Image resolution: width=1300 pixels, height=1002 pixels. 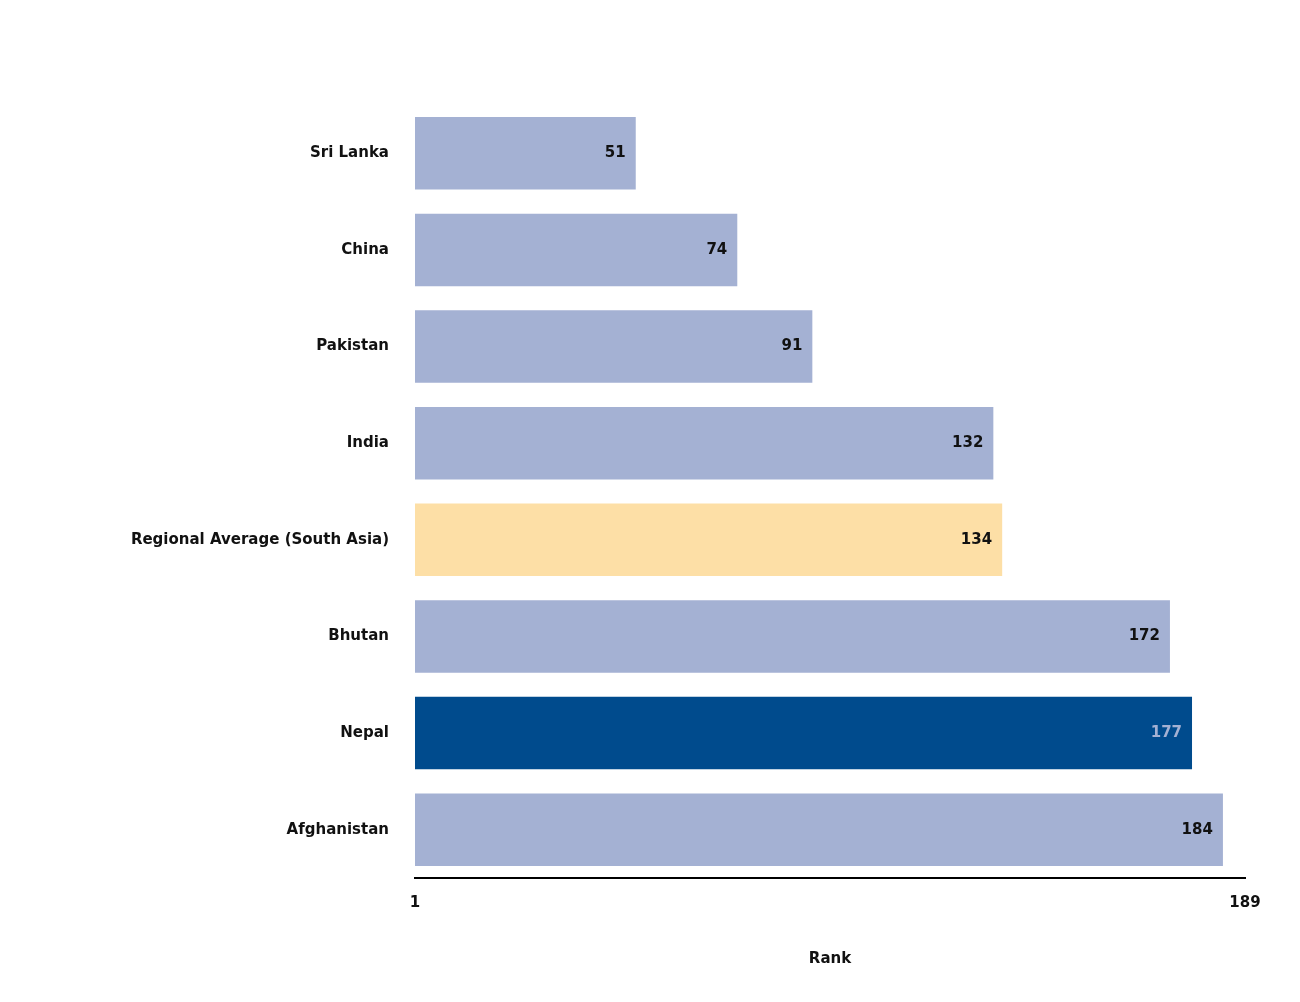 What do you see at coordinates (364, 731) in the screenshot?
I see `y-tick-label: Nepal` at bounding box center [364, 731].